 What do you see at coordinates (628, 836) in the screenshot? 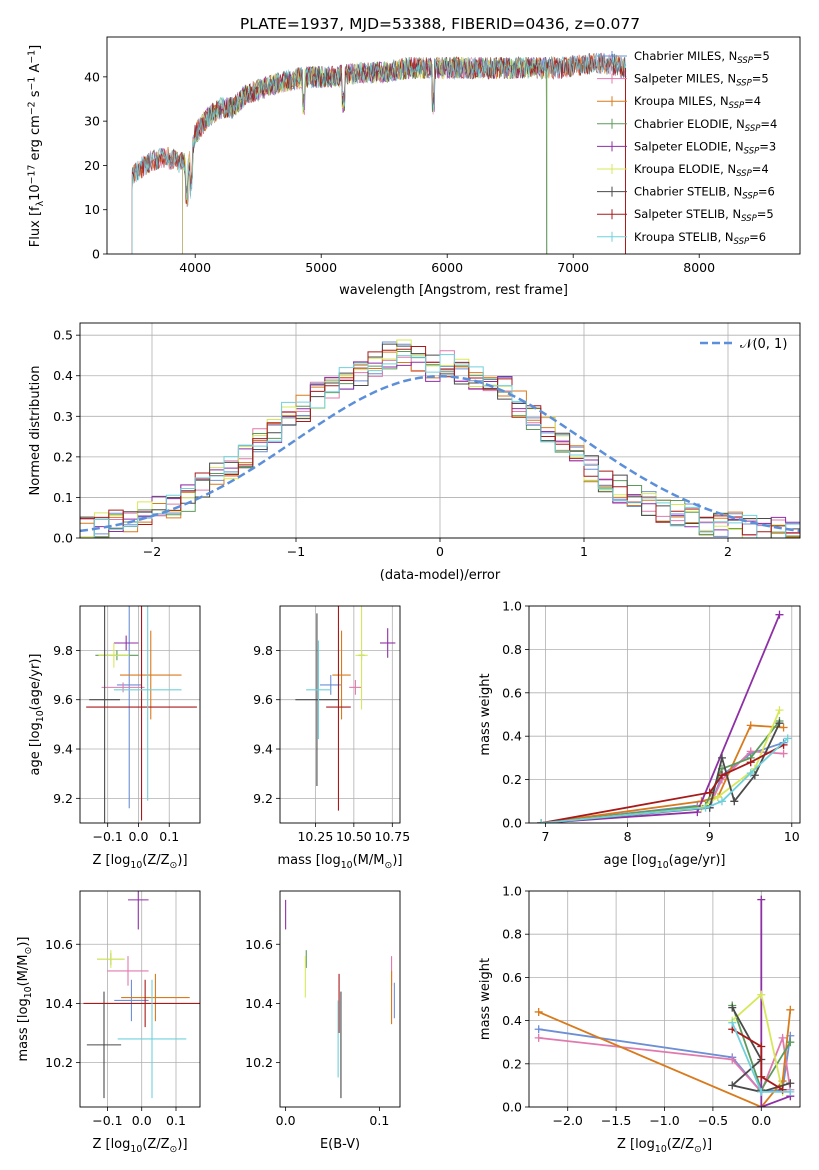
I see `x-tick-label: 8` at bounding box center [628, 836].